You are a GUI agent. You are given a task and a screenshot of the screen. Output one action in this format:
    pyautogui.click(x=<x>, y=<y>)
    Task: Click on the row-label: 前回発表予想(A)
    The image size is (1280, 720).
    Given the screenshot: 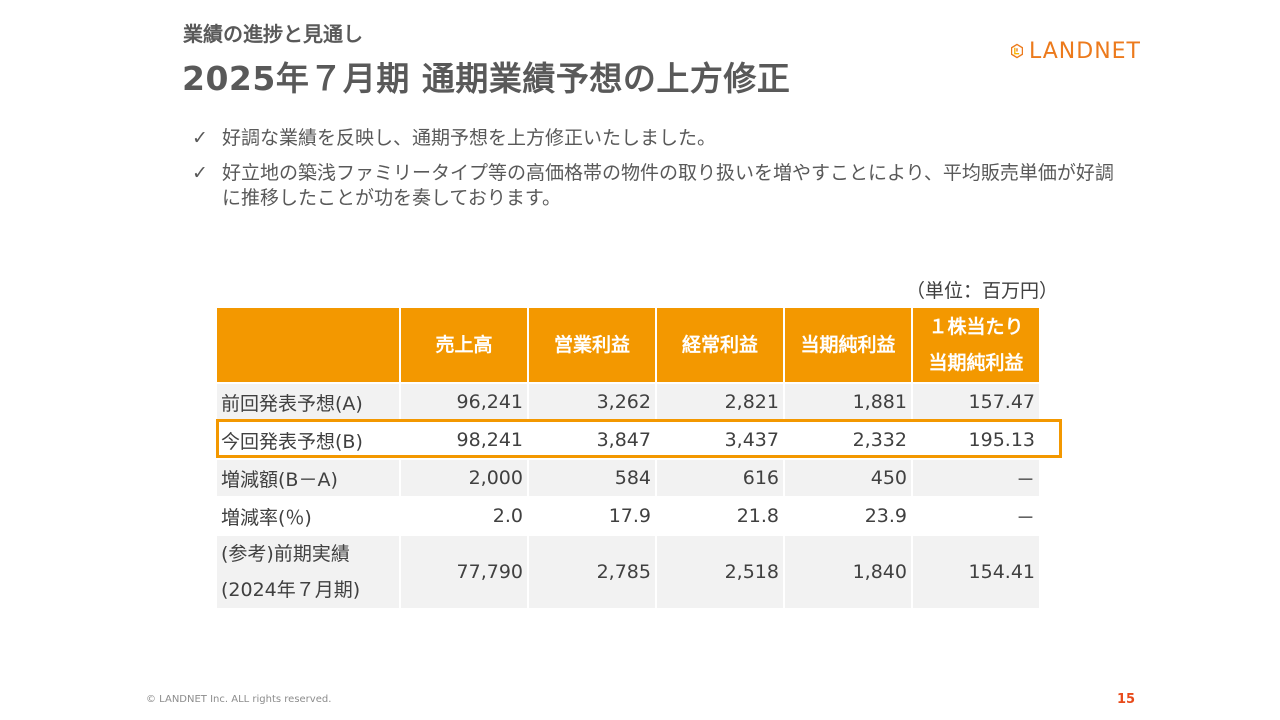 What is the action you would take?
    pyautogui.click(x=308, y=402)
    